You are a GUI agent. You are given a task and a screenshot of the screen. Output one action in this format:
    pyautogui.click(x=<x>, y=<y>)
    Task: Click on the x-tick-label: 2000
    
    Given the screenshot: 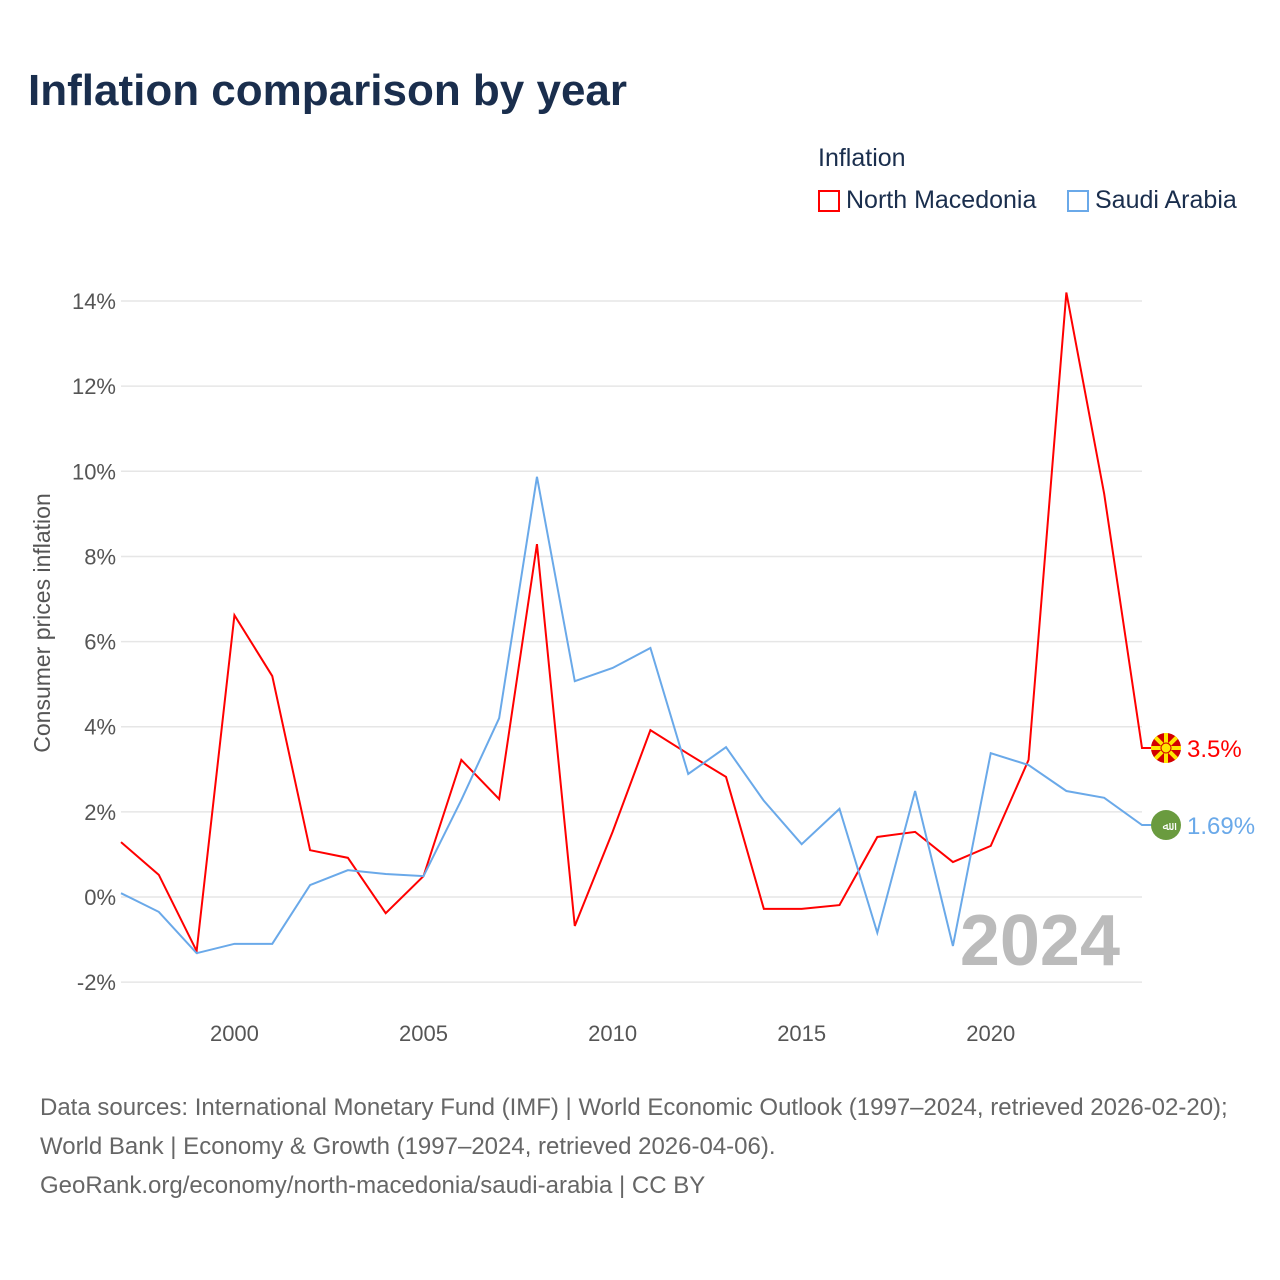 What is the action you would take?
    pyautogui.click(x=234, y=1033)
    